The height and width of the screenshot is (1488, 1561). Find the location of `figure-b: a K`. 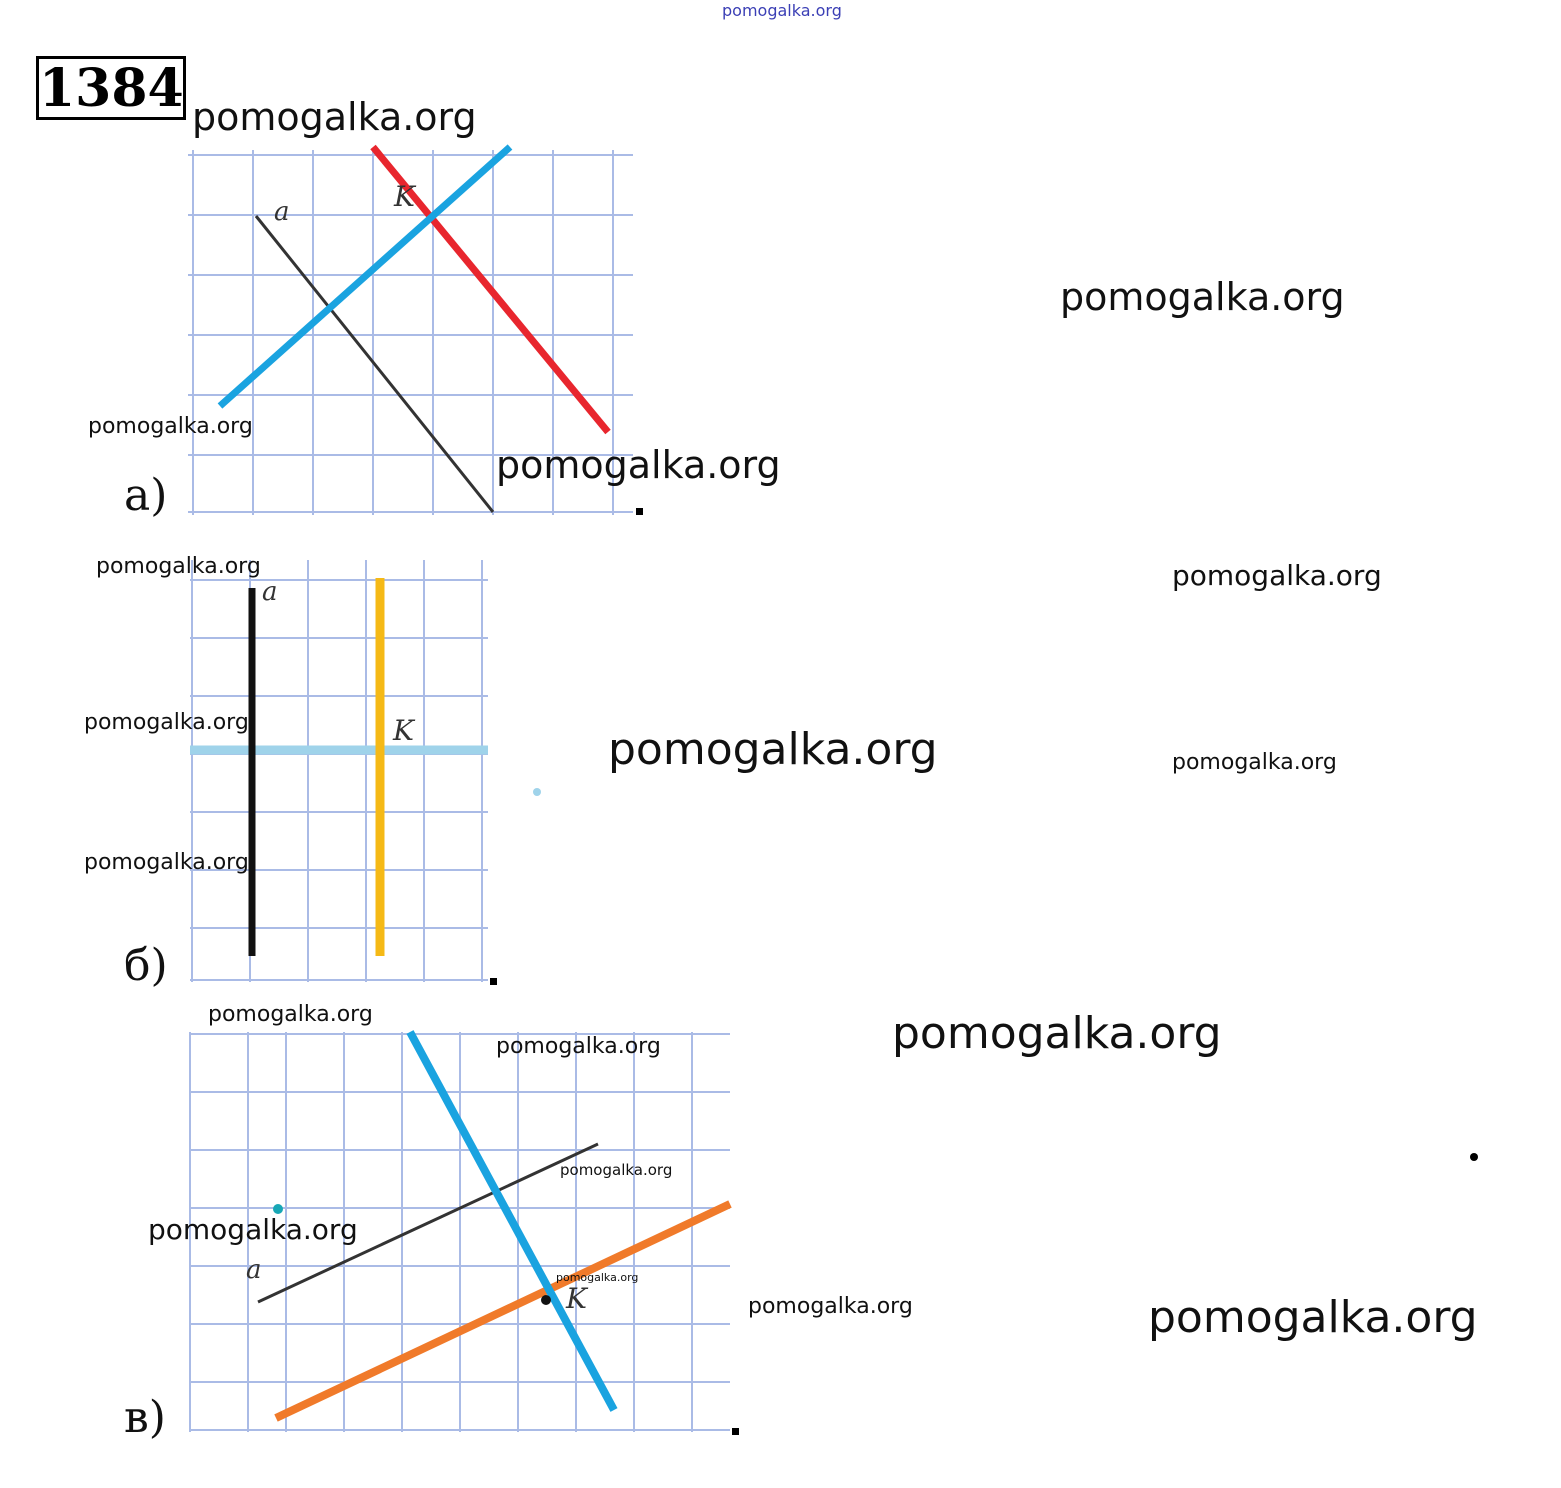

figure-b: a K is located at coordinates (339, 771).